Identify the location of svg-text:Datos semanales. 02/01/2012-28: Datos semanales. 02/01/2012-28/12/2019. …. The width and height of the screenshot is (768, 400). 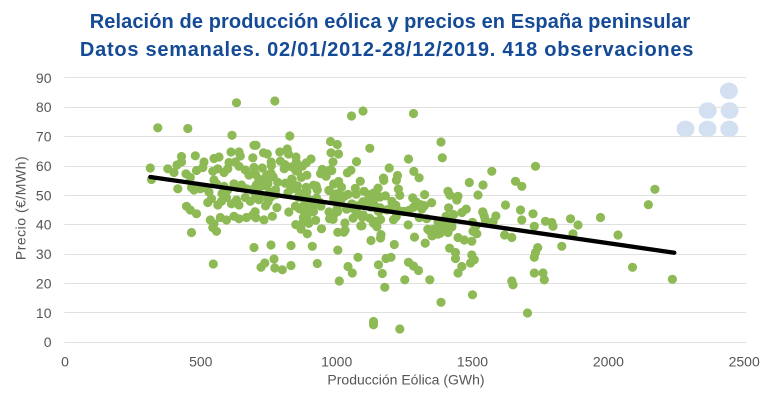
(387, 50).